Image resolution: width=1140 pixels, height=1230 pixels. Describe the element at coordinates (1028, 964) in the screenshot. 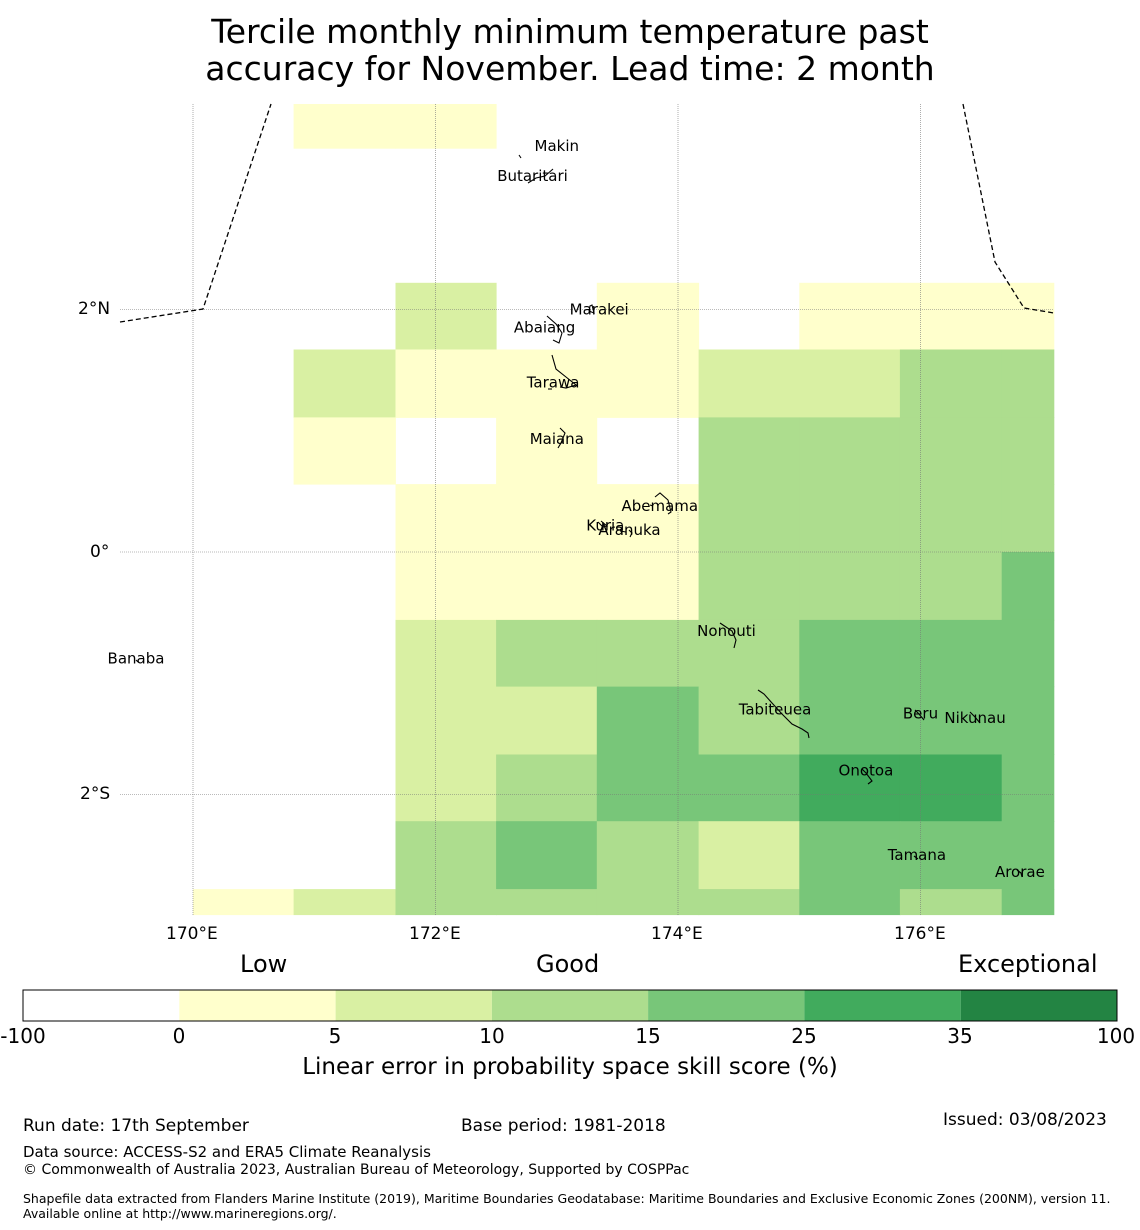

I see `category-exceptional: Exceptional` at that location.